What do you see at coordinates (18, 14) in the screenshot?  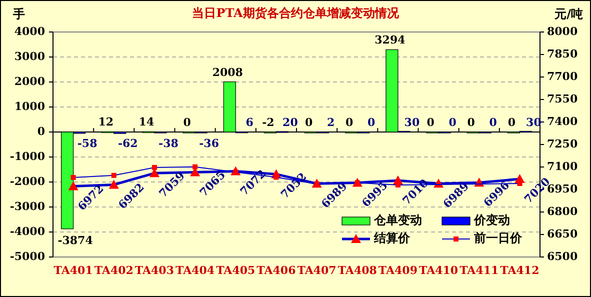 I see `y-axis-title: 手` at bounding box center [18, 14].